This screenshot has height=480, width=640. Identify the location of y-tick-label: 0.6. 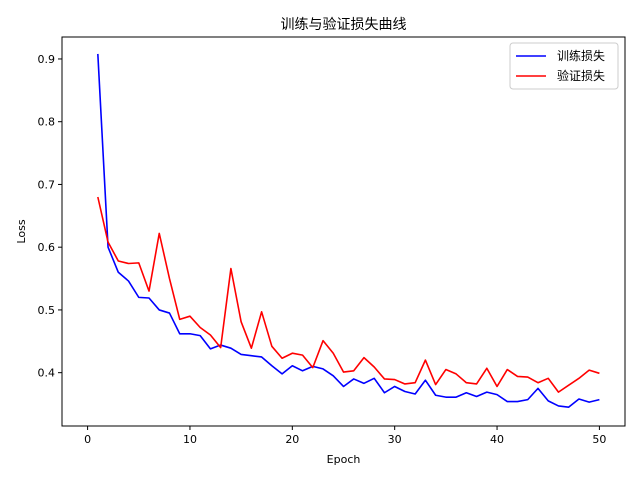
(47, 247).